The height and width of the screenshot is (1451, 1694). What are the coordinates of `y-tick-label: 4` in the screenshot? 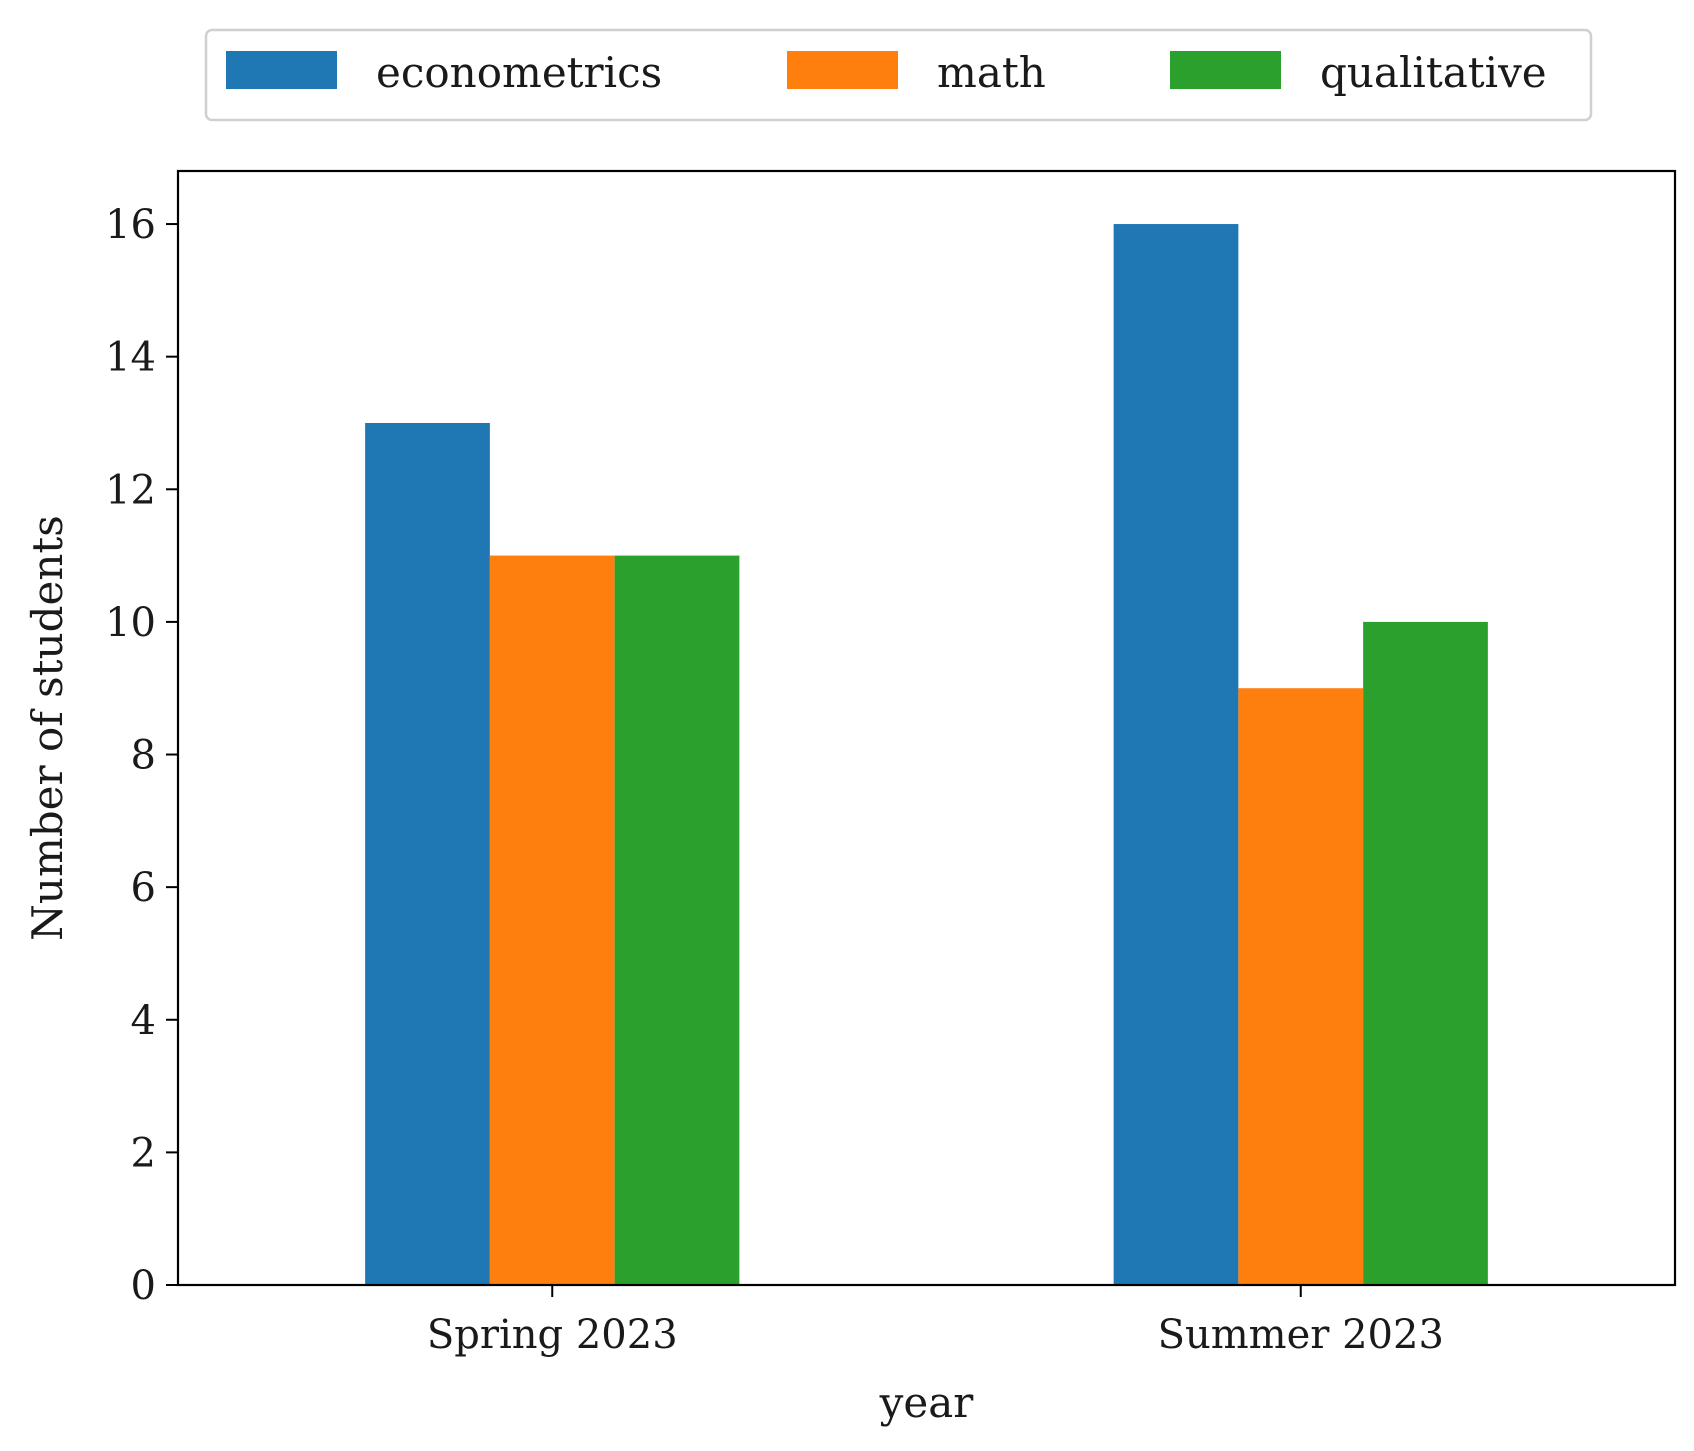 It's located at (143, 1021).